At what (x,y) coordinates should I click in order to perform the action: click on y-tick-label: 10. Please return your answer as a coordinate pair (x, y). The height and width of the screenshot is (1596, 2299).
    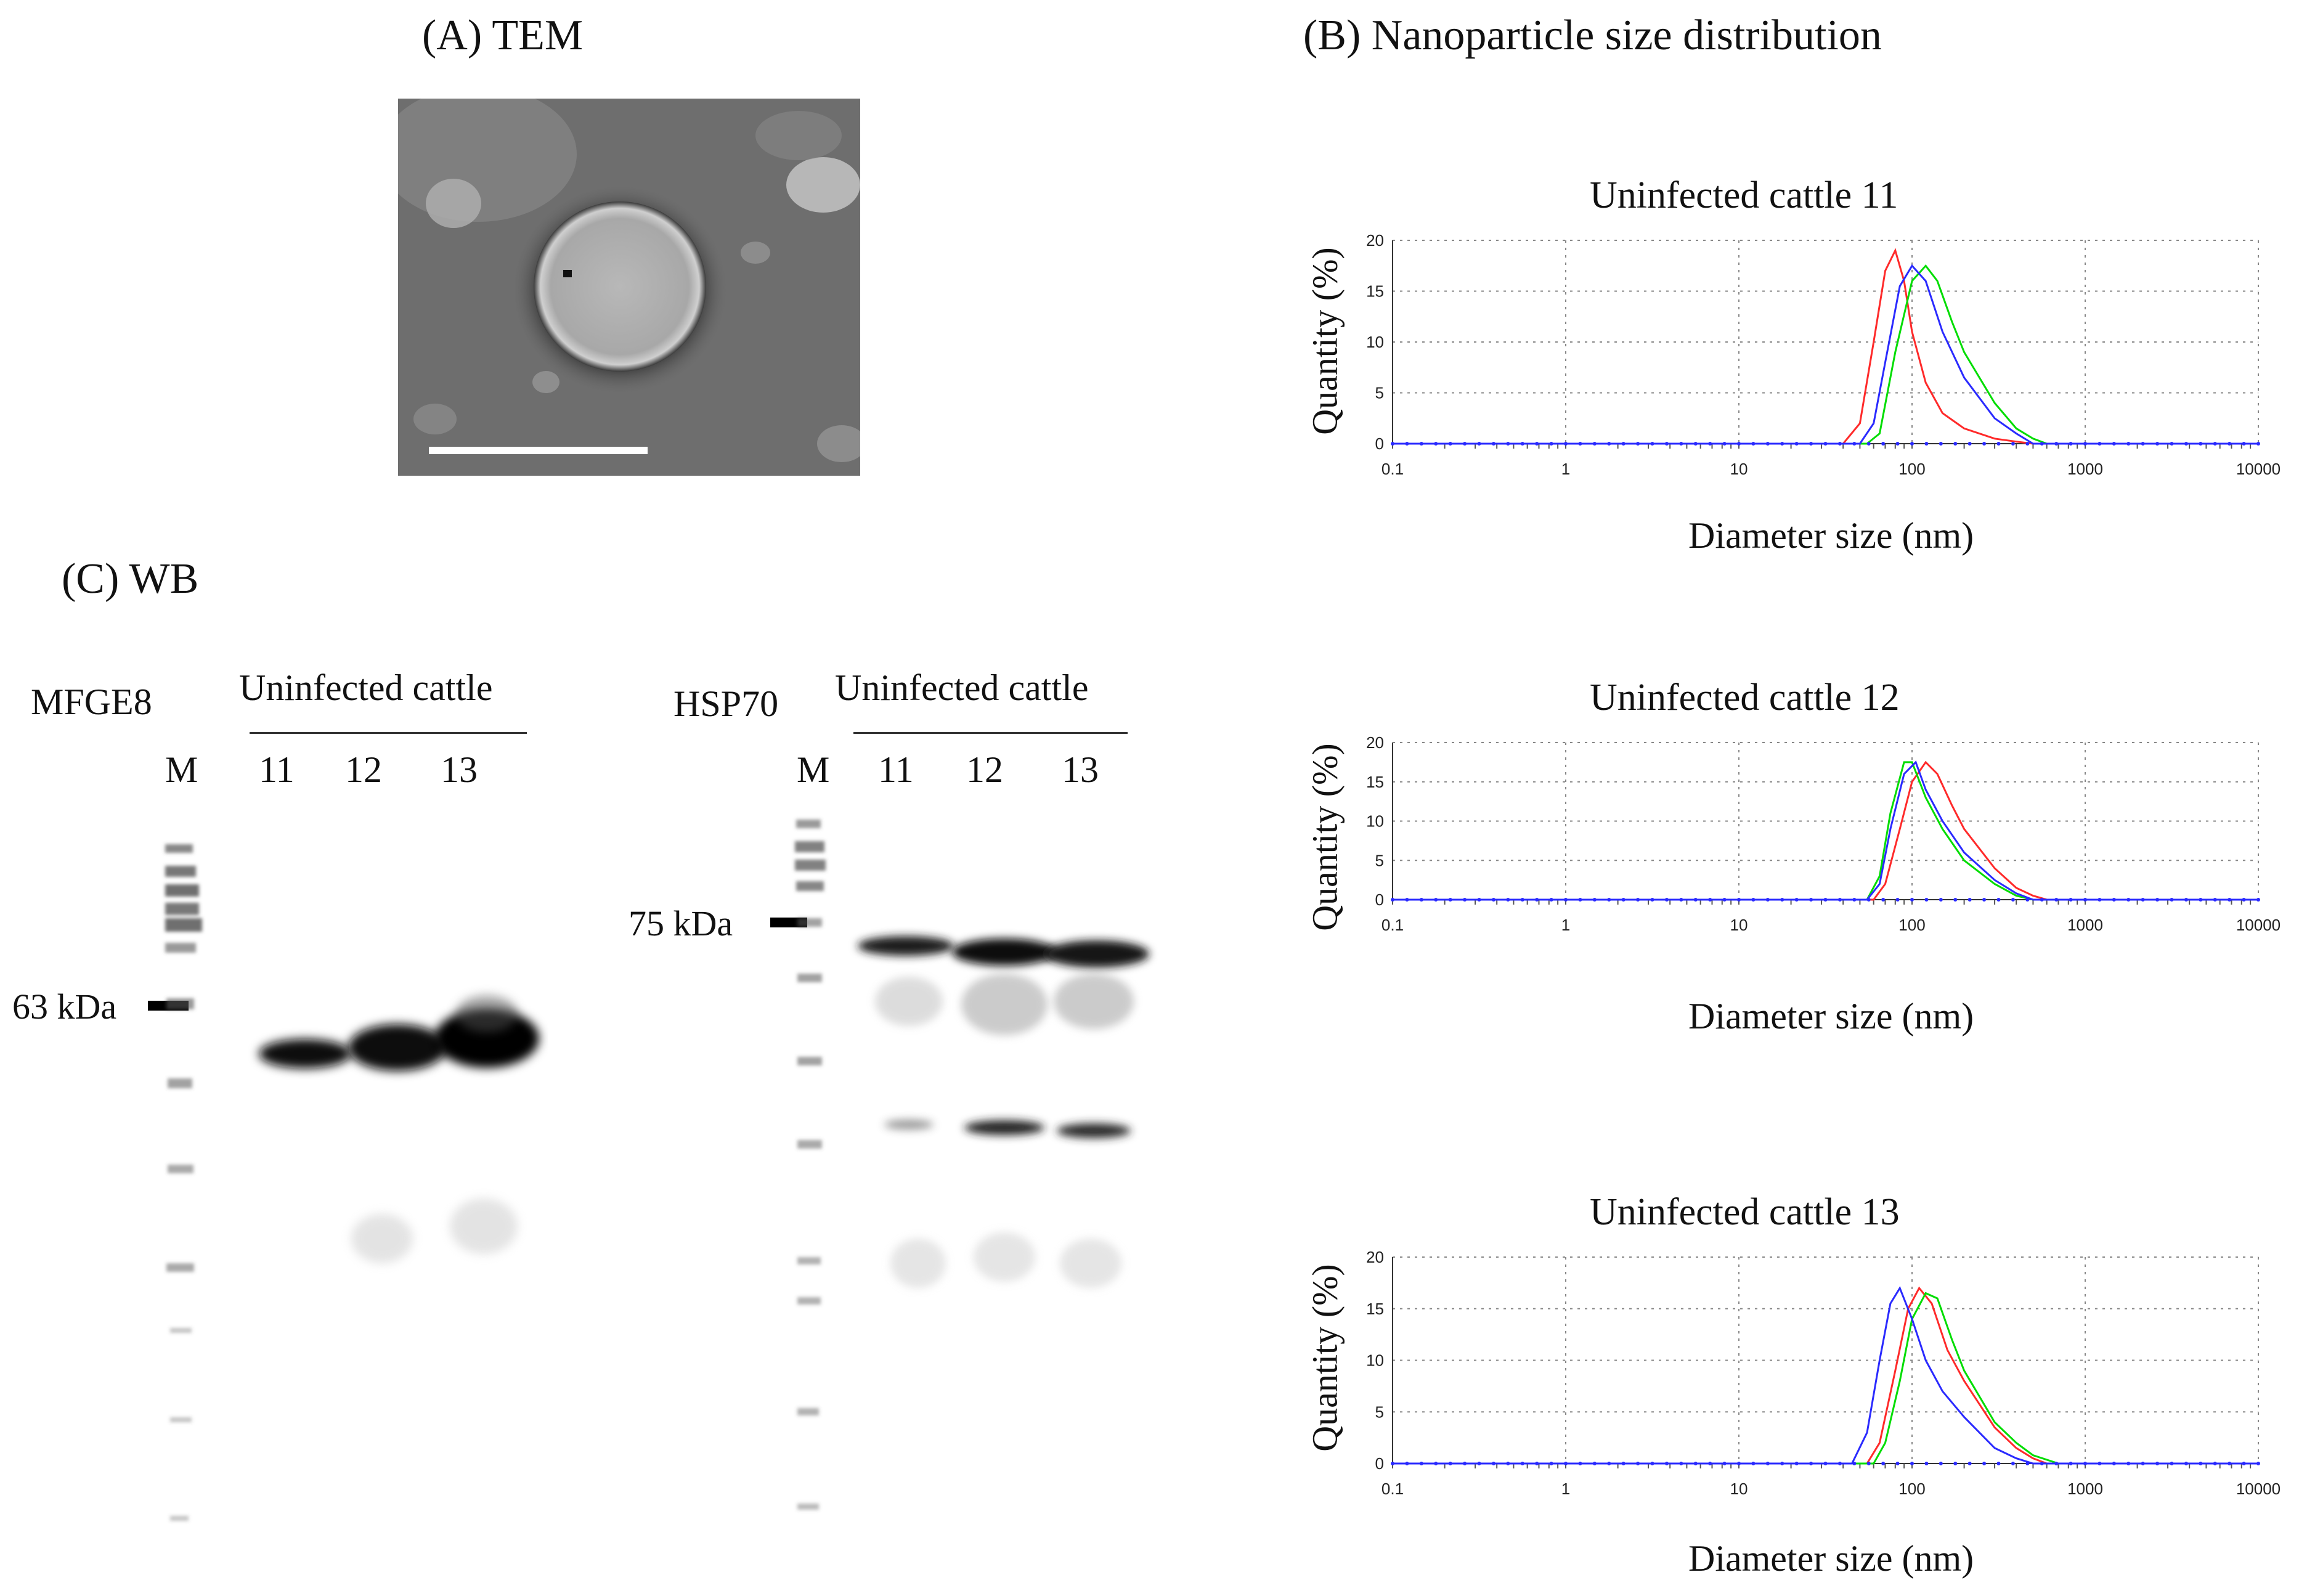
    Looking at the image, I should click on (1375, 1360).